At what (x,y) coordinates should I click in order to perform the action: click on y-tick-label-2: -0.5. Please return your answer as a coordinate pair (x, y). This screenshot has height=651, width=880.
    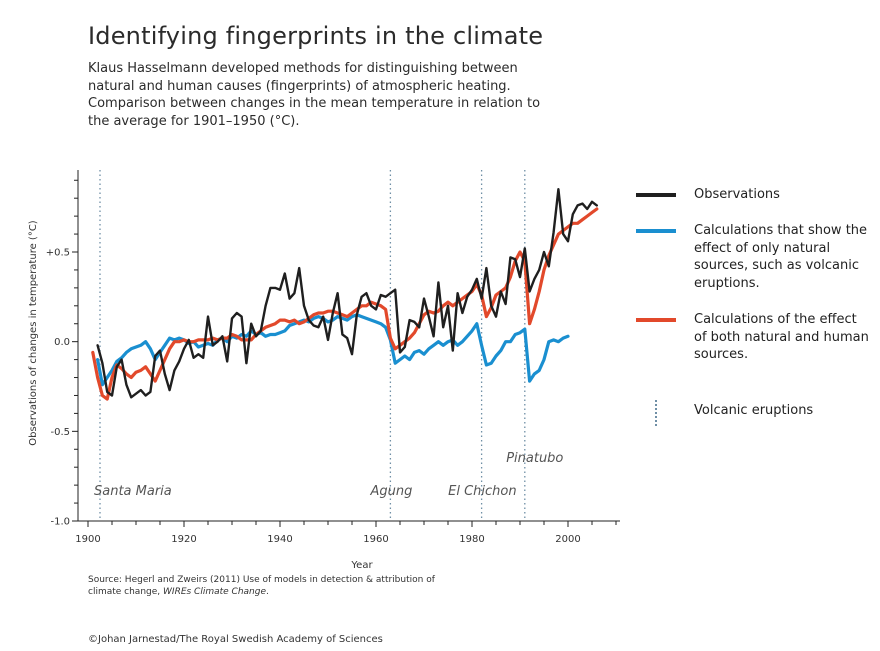
    Looking at the image, I should click on (60, 432).